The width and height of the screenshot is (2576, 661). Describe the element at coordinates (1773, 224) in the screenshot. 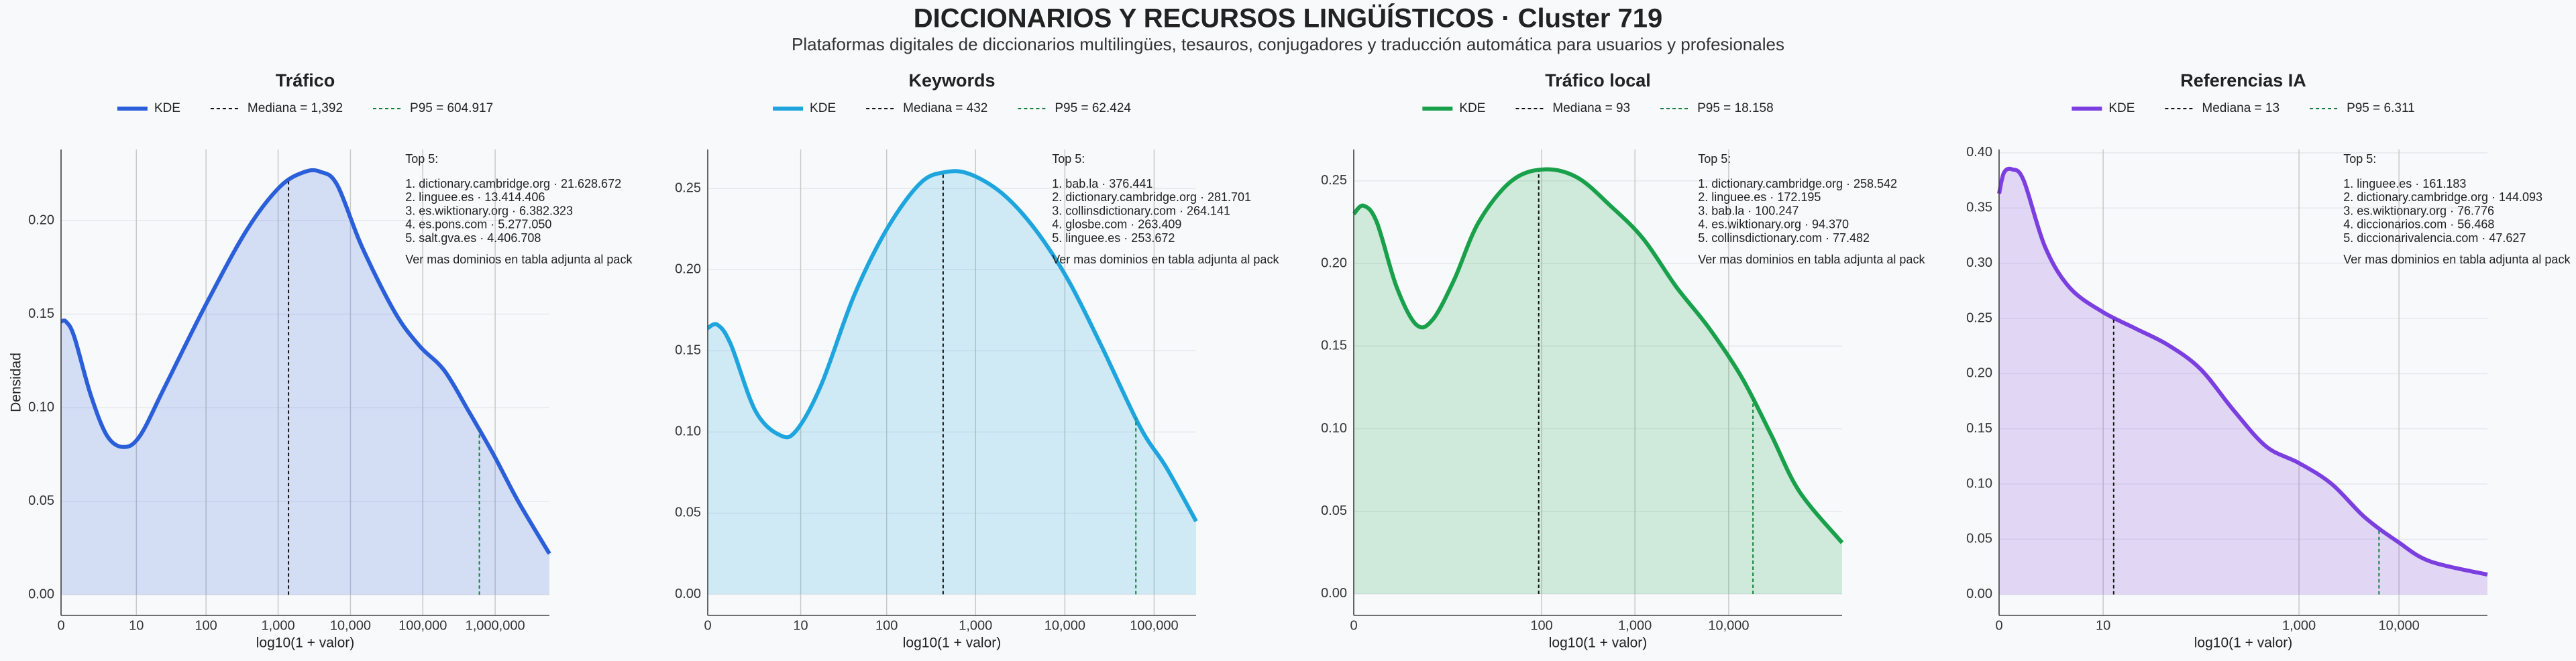

I see `annotation-line: 4. es.wiktionary.org · 94.370` at that location.